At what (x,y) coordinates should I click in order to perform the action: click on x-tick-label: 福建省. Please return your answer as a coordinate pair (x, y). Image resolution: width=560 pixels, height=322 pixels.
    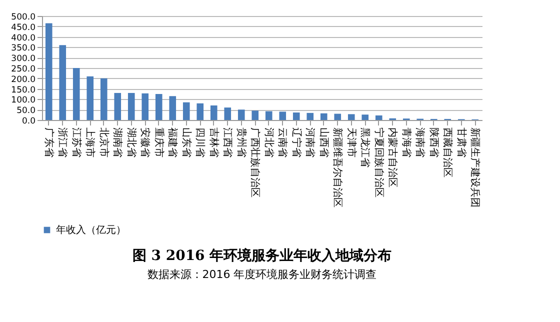
    Looking at the image, I should click on (172, 143).